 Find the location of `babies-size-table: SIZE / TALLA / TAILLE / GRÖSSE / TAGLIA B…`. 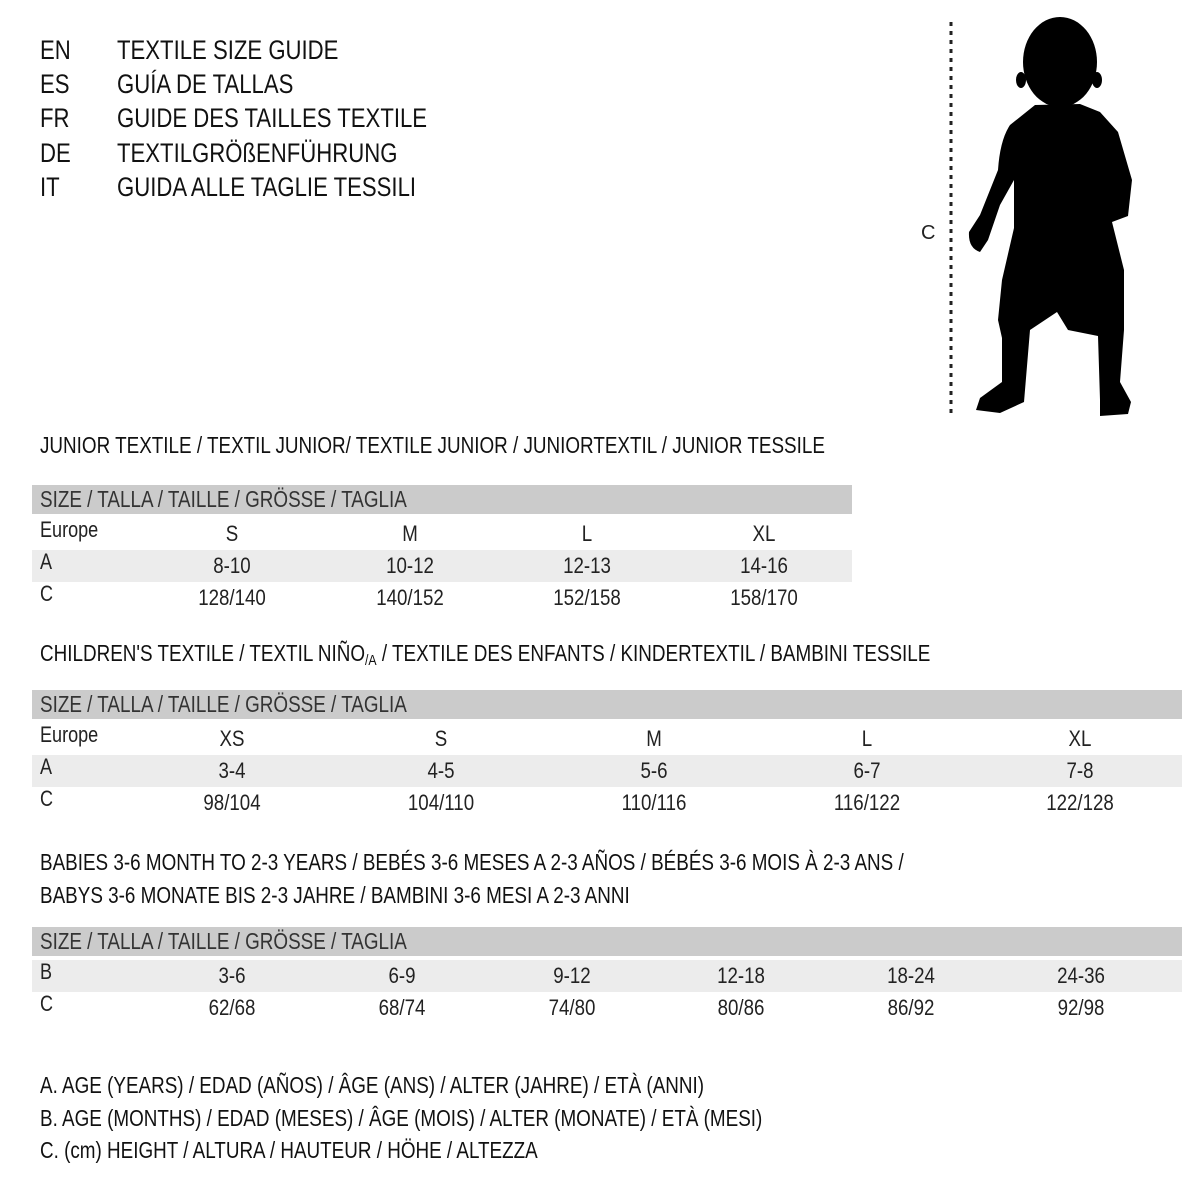

babies-size-table: SIZE / TALLA / TAILLE / GRÖSSE / TAGLIA B… is located at coordinates (607, 975).